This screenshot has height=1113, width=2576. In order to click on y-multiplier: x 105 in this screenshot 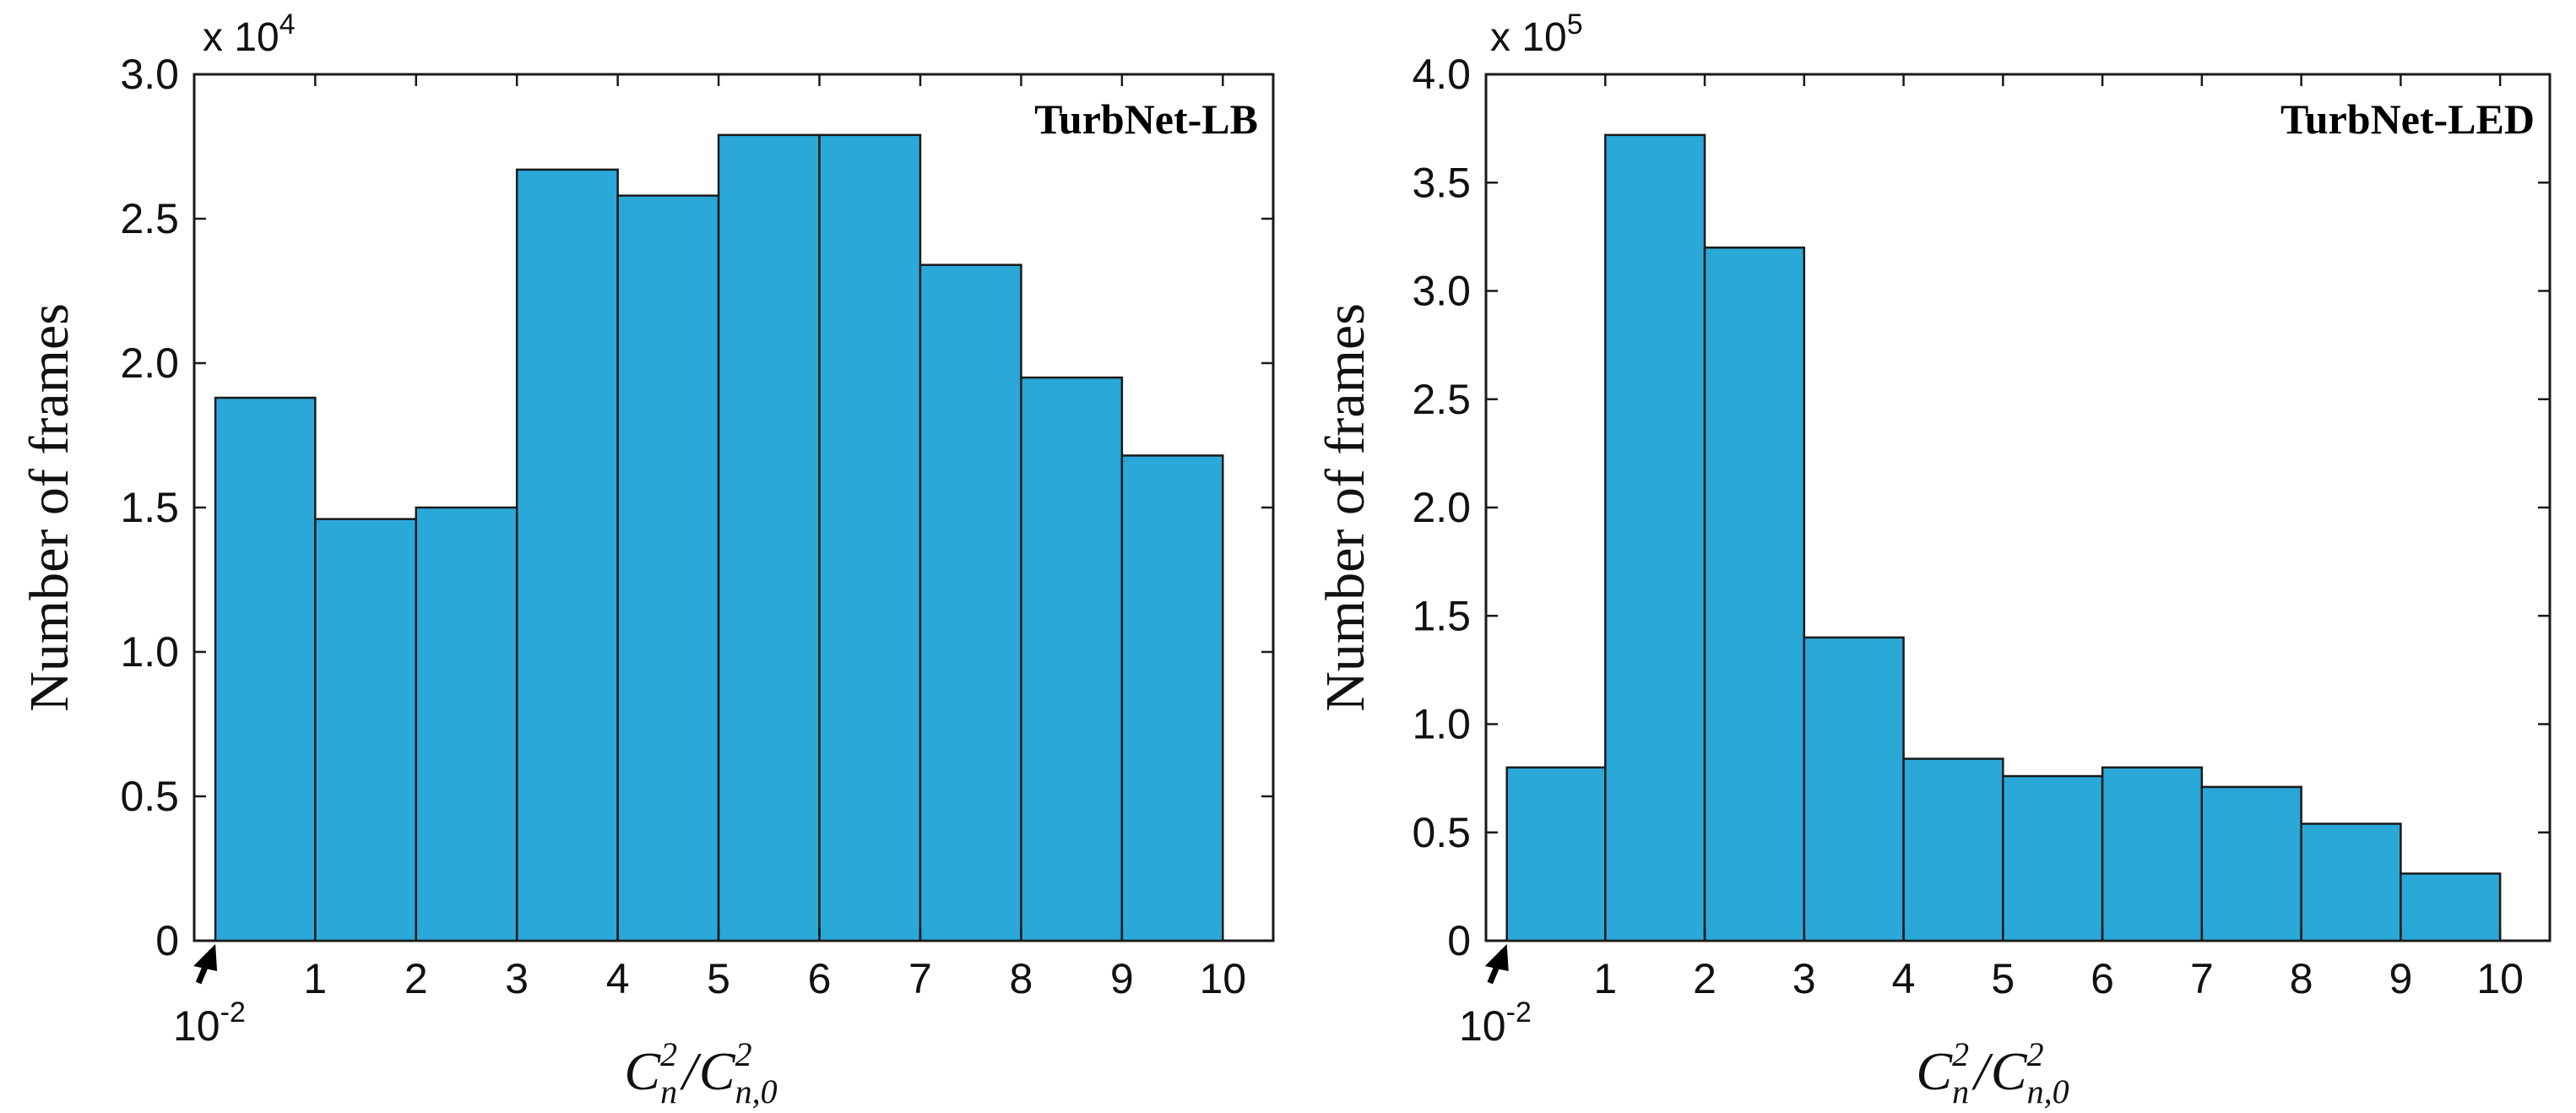, I will do `click(1536, 34)`.